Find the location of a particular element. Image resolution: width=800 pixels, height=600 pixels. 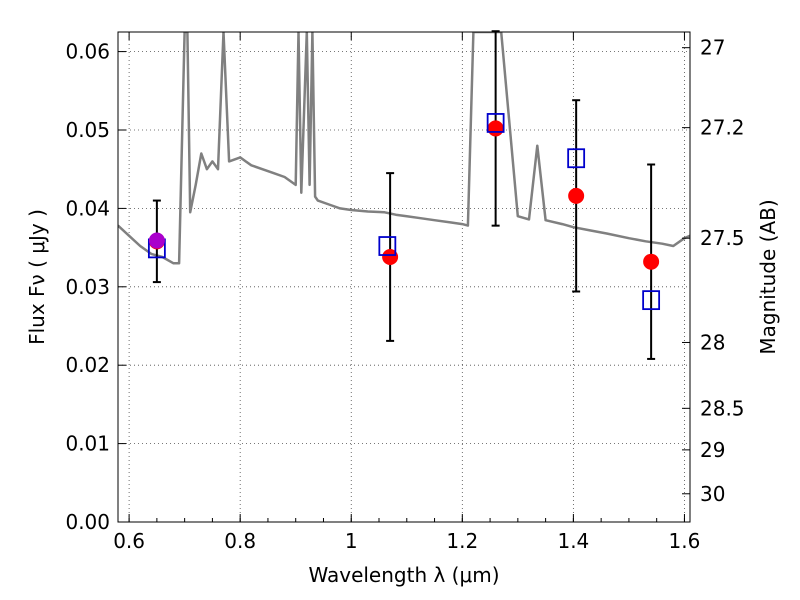

y2-axis-label: Magnitude (AB) is located at coordinates (768, 276).